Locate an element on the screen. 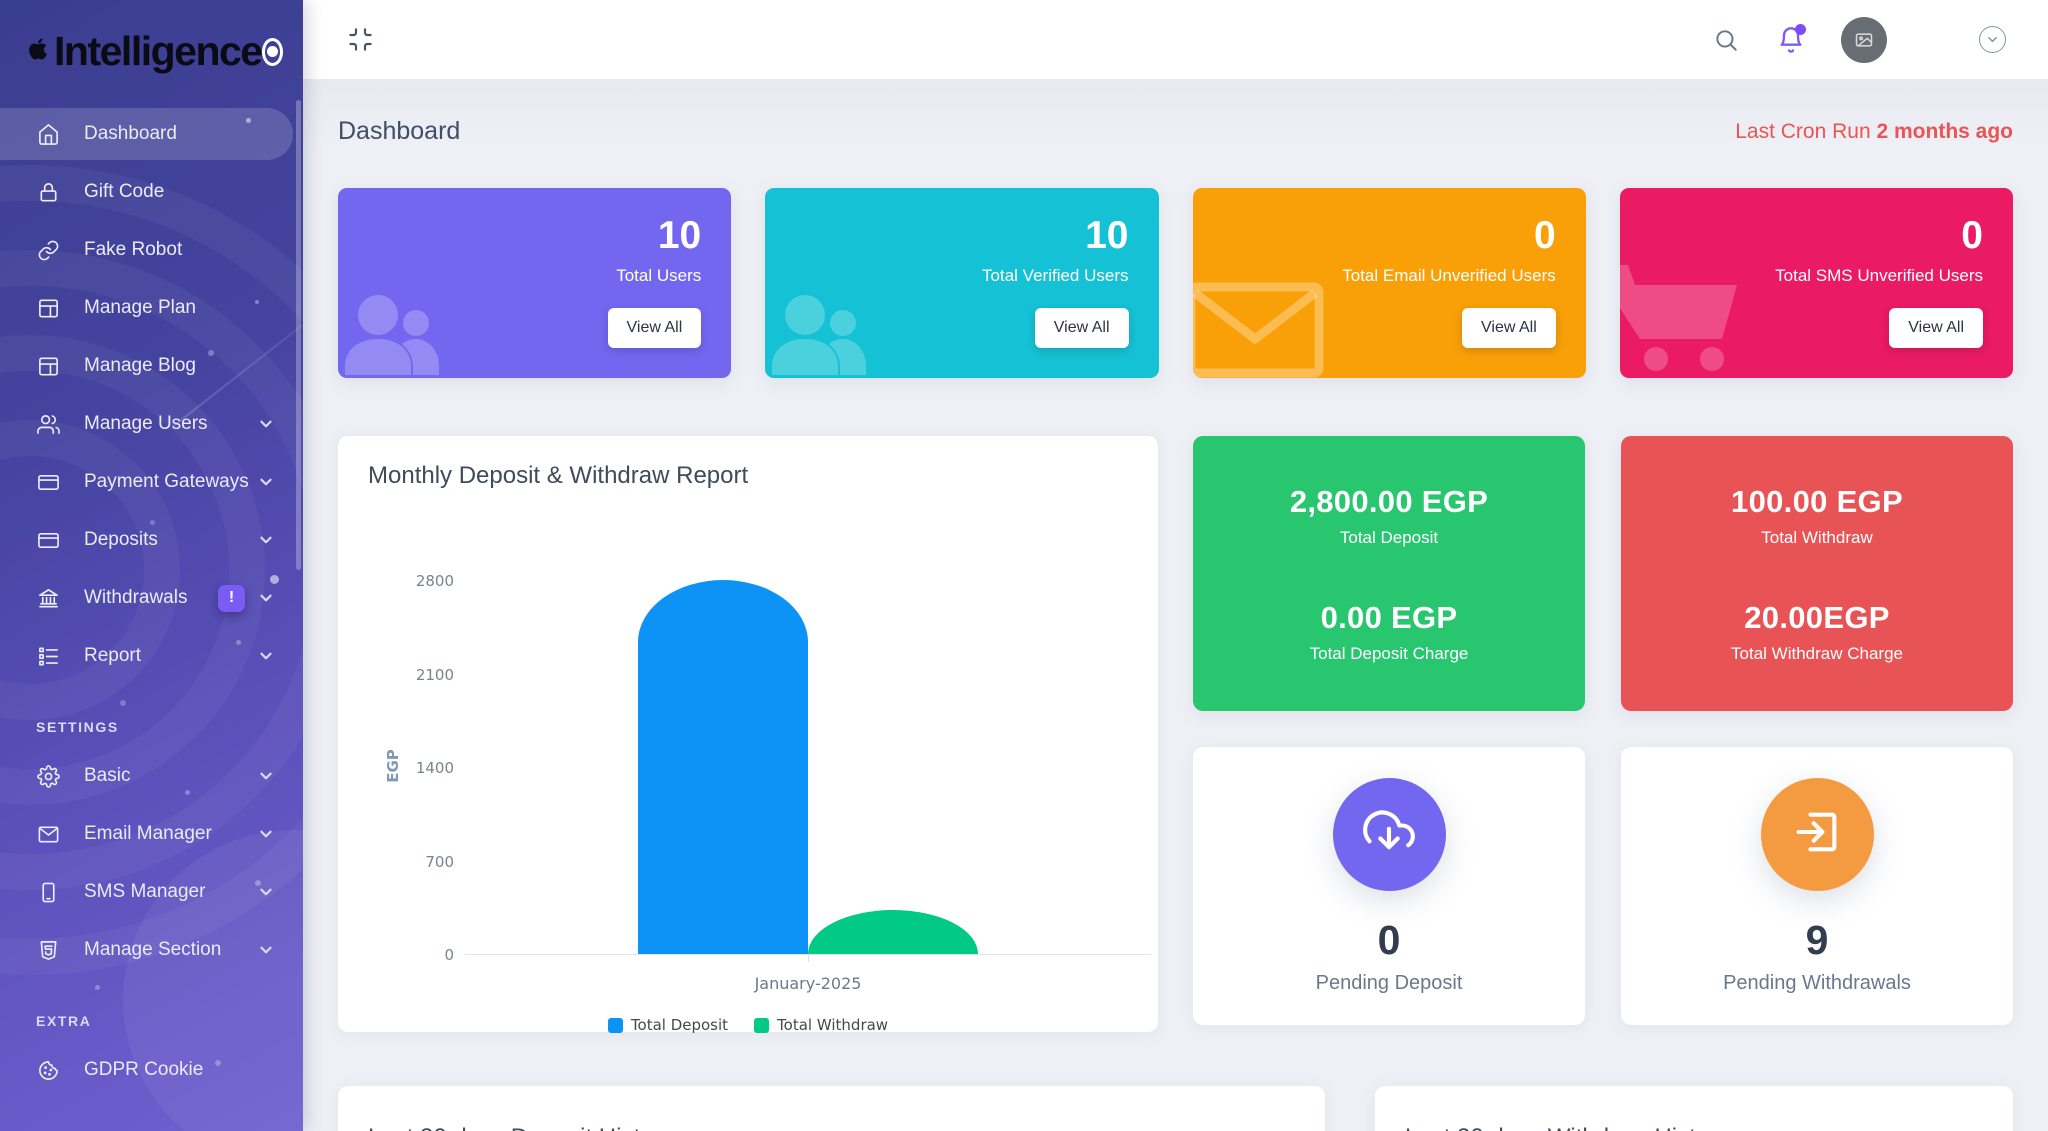  deposit-history-title: Last 30 days Deposit History is located at coordinates (831, 1127).